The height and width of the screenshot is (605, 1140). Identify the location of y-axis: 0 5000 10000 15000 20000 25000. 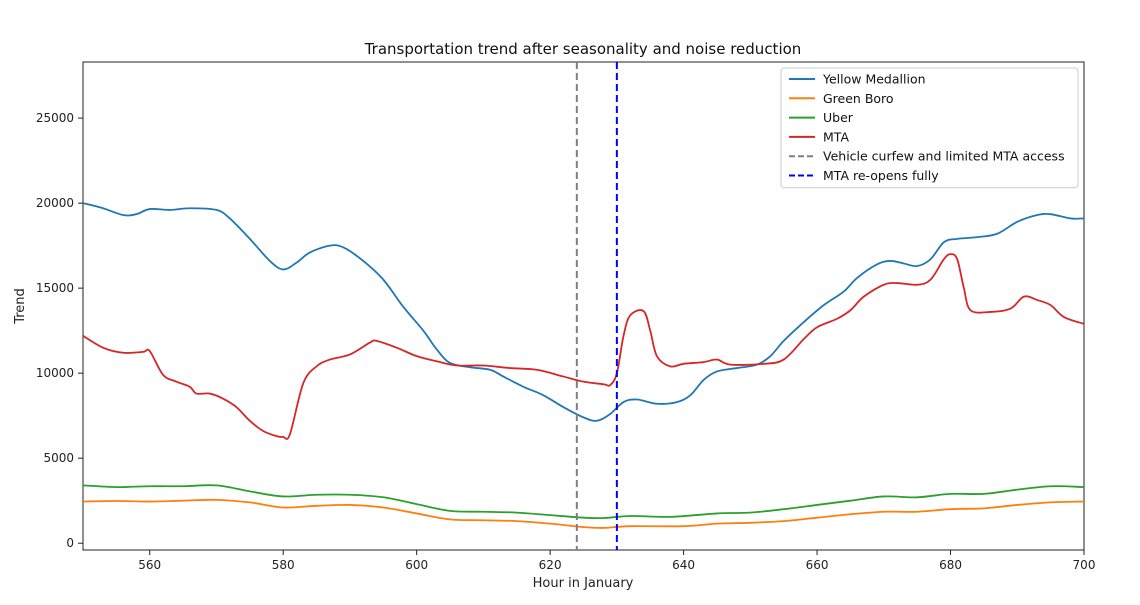
(59, 330).